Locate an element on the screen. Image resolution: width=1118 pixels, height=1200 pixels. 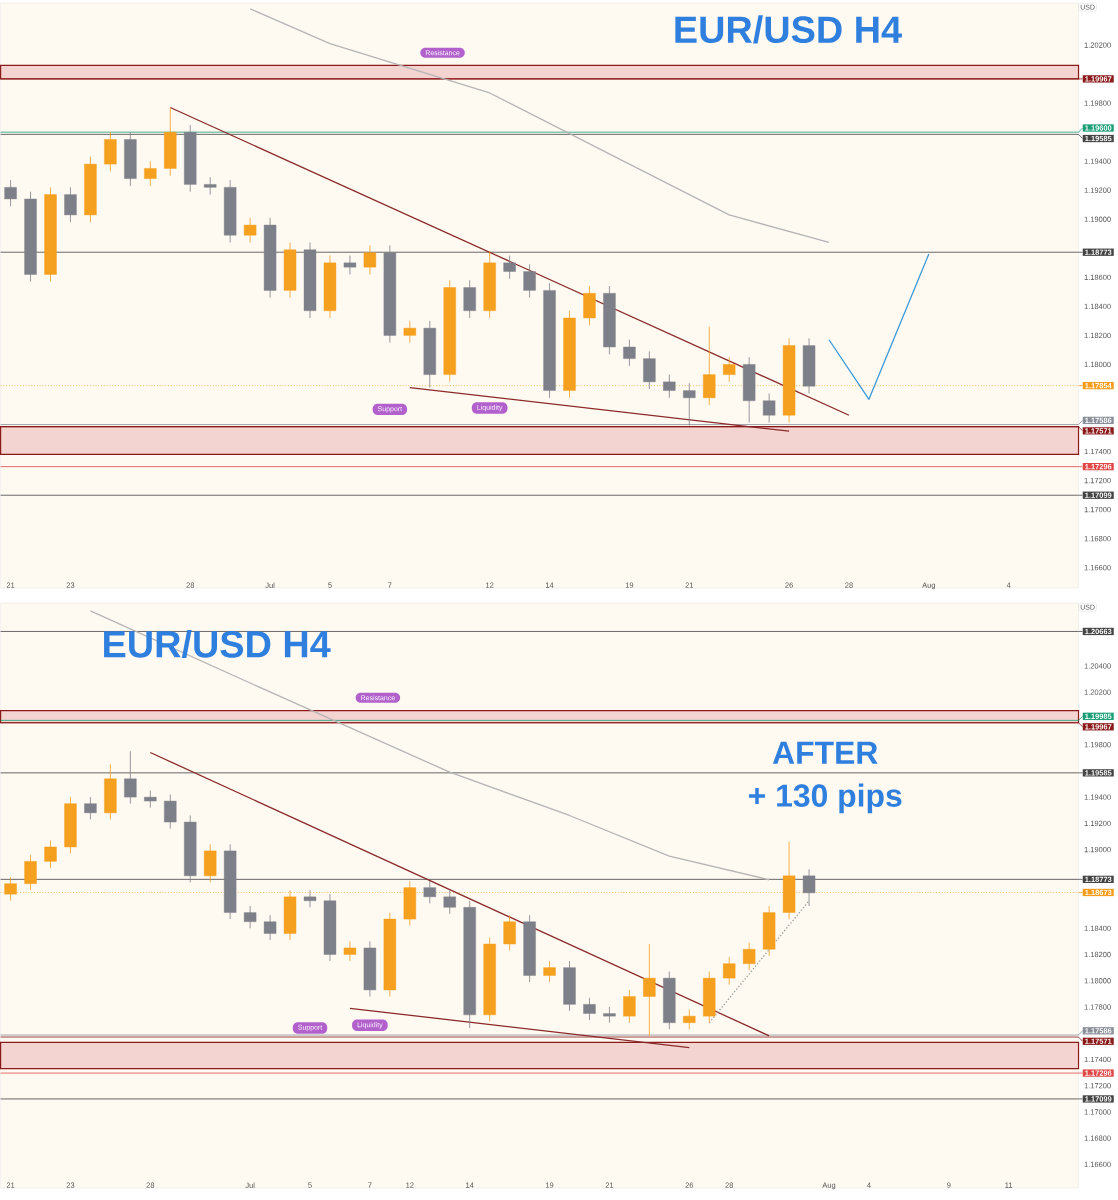
chart-title: EUR/USD H4 is located at coordinates (789, 29).